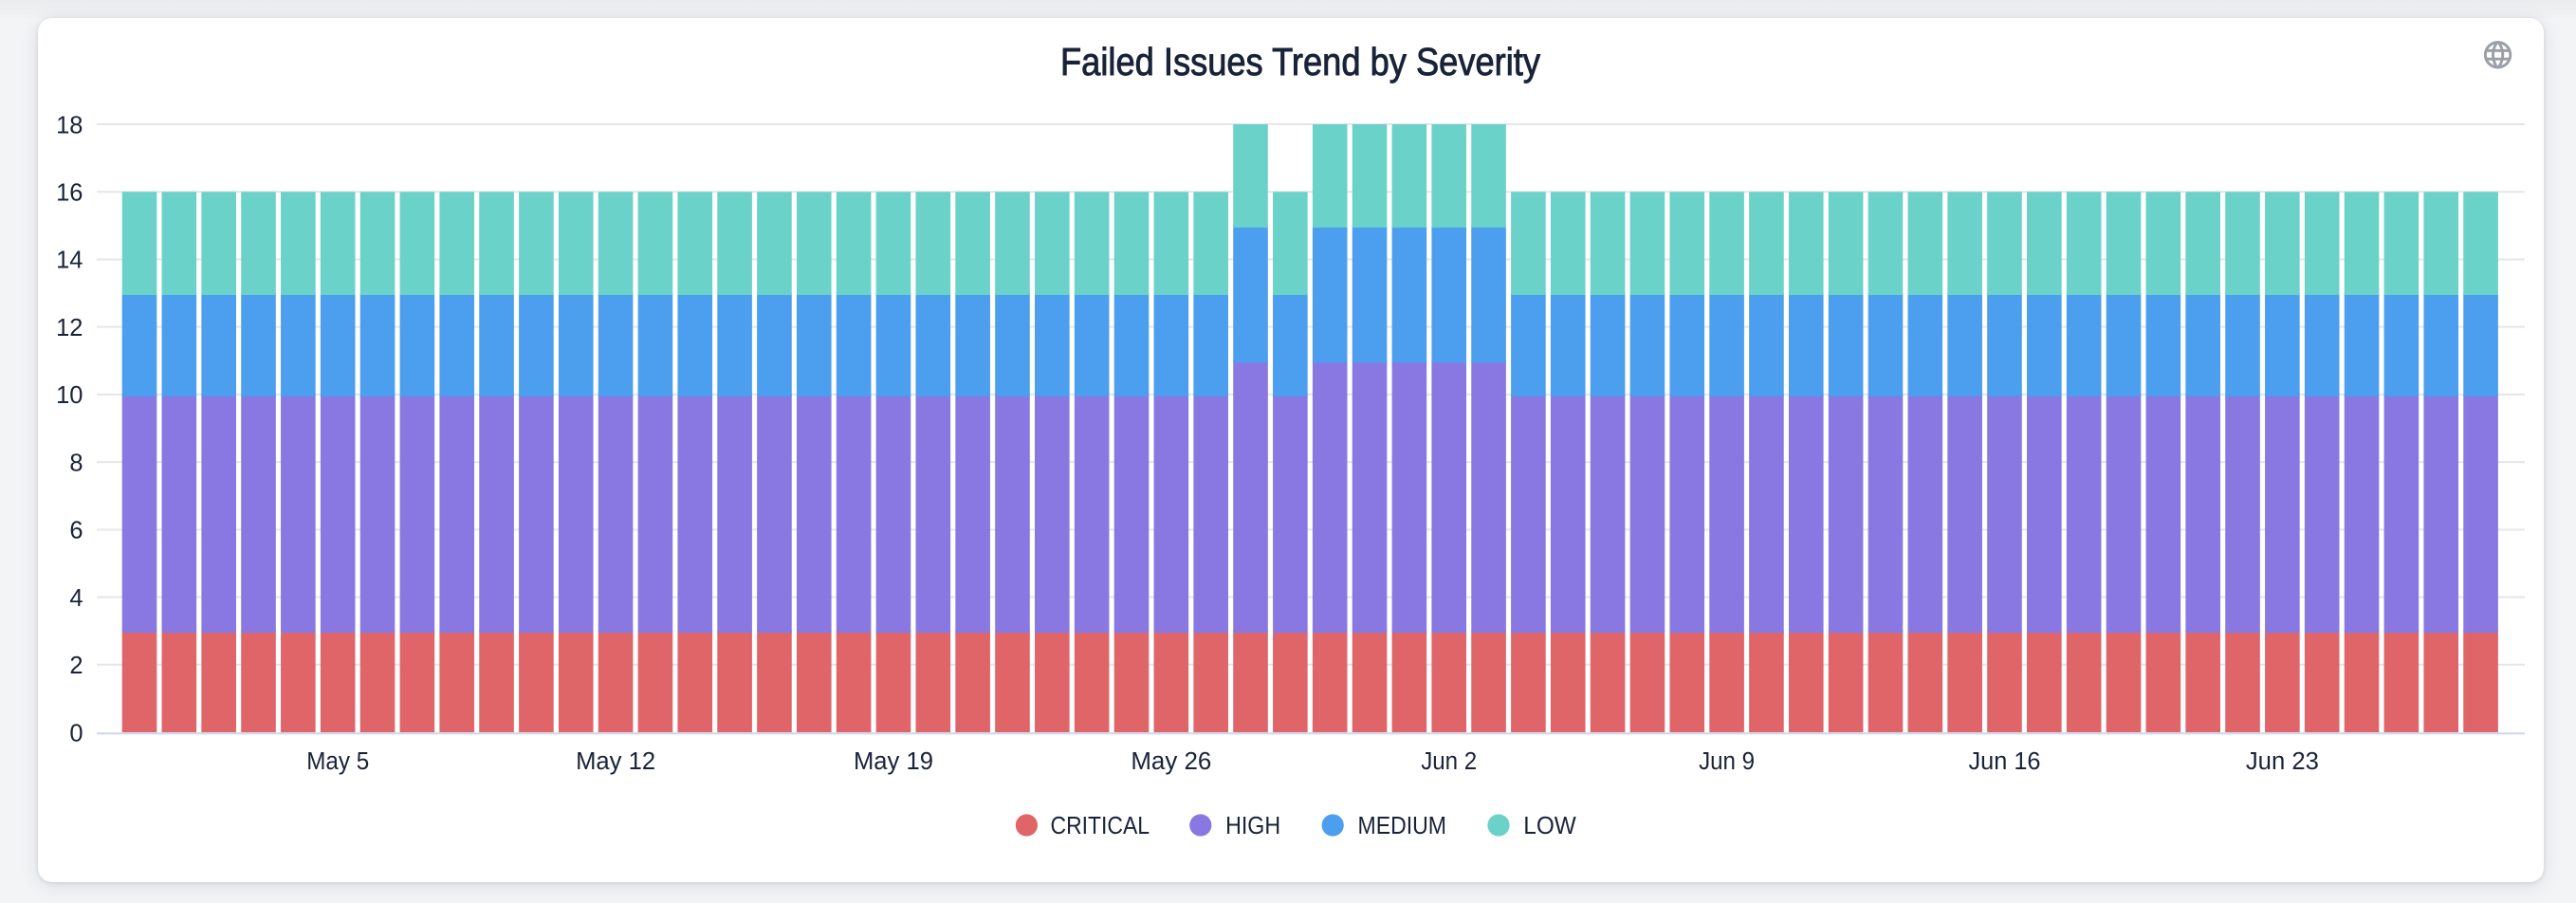 This screenshot has height=903, width=2576. Describe the element at coordinates (615, 761) in the screenshot. I see `svg-text: May 12` at that location.